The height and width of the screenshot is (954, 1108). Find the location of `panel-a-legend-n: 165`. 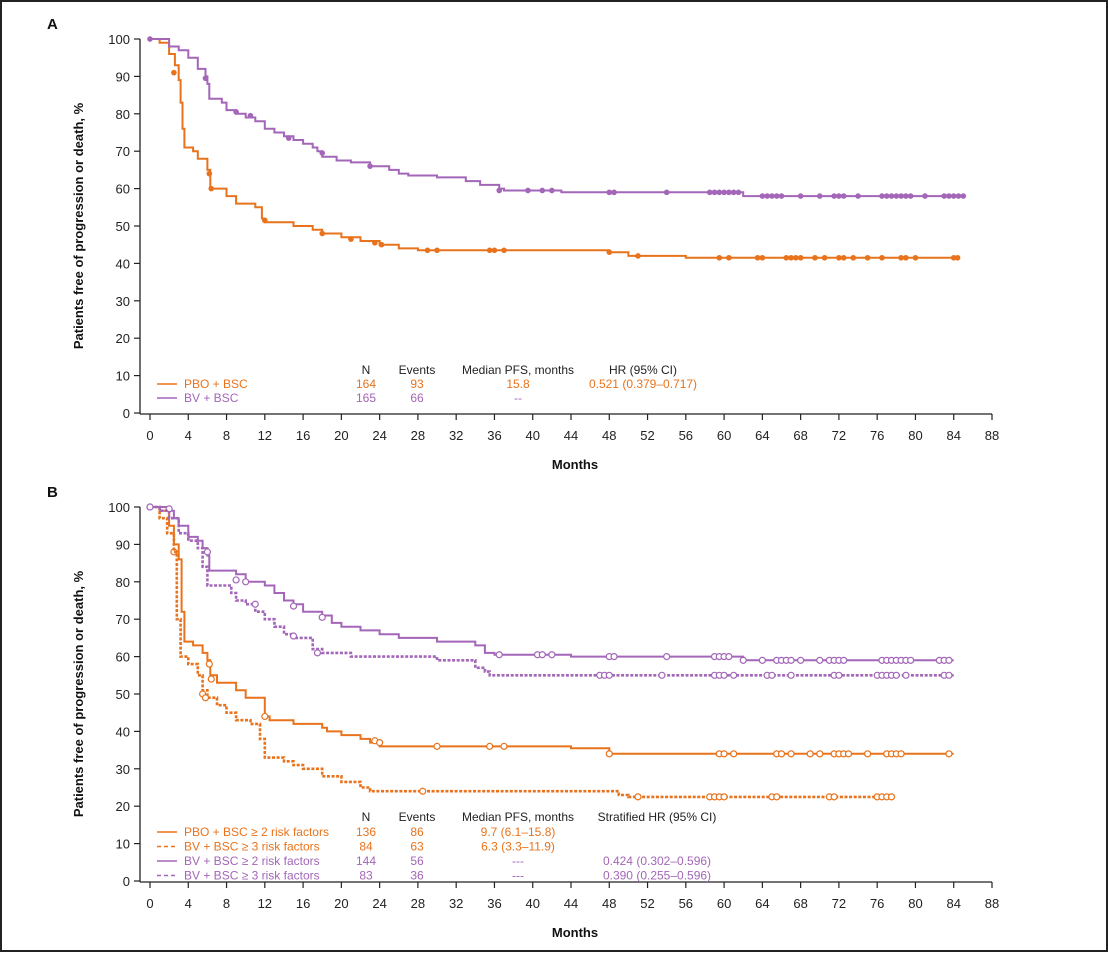

panel-a-legend-n: 165 is located at coordinates (366, 398).